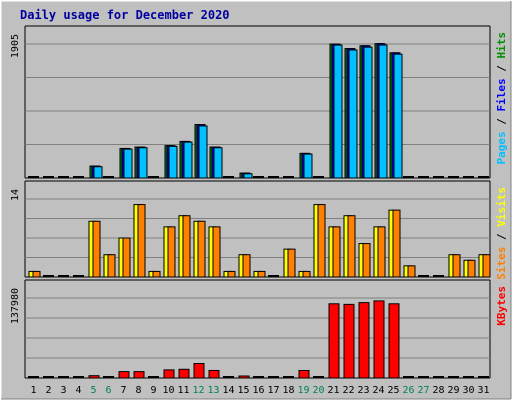 The height and width of the screenshot is (404, 512). I want to click on bar-hits-files-pages-day-2-s2, so click(48, 177).